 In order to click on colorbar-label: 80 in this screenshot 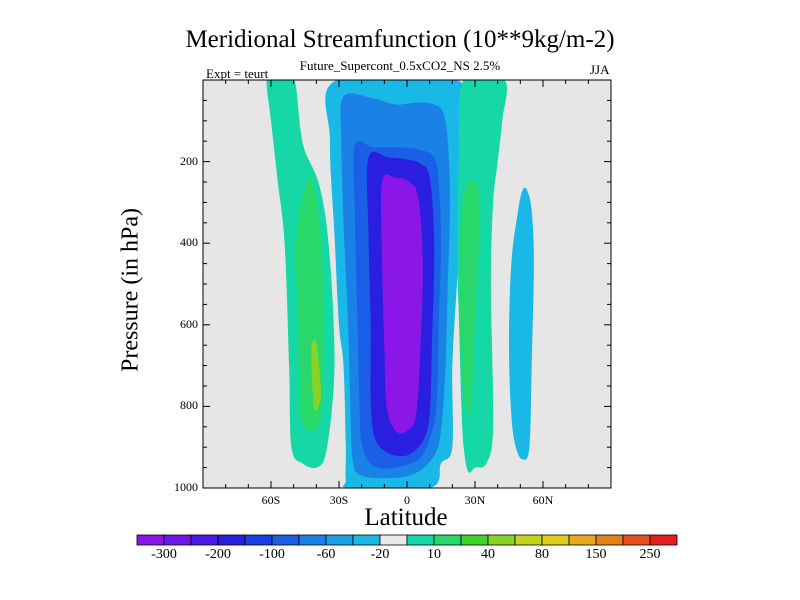, I will do `click(542, 554)`.